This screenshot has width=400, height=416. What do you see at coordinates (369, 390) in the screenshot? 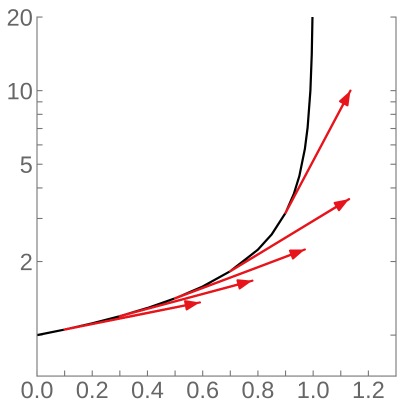
I see `x-tick-label: 1.2` at bounding box center [369, 390].